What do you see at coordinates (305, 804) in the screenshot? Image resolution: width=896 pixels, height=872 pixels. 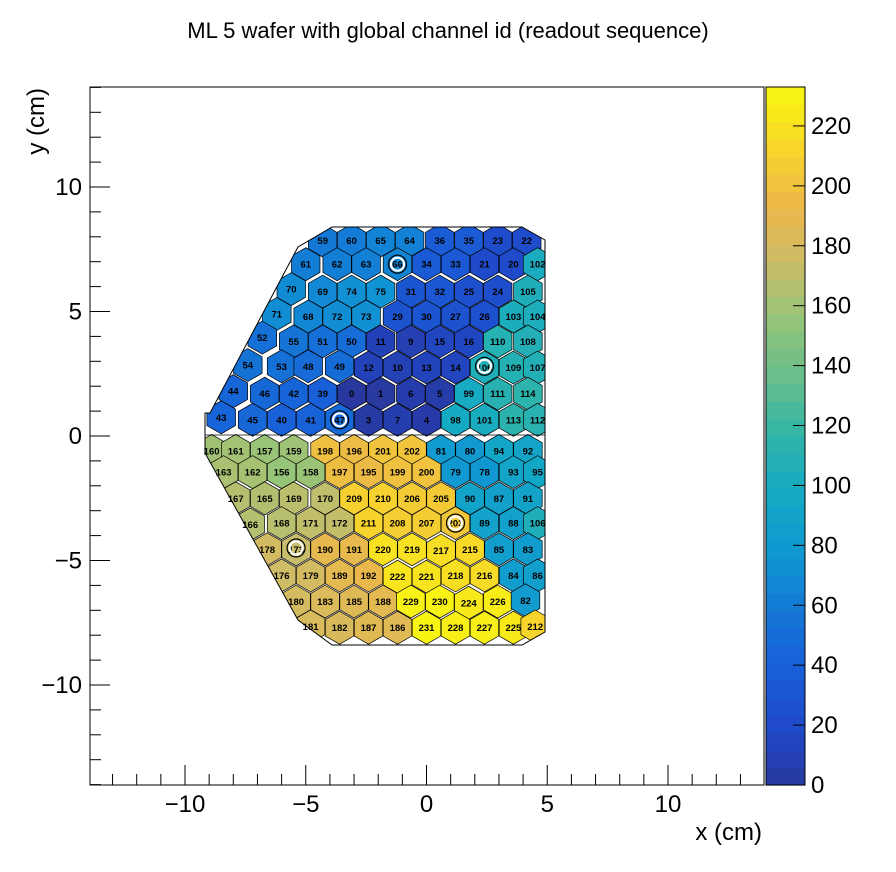 I see `x-tick-label: −5` at bounding box center [305, 804].